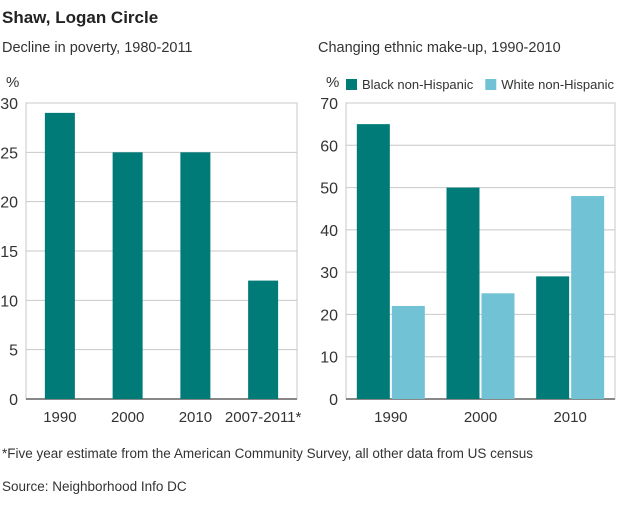 The image size is (624, 514). What do you see at coordinates (80, 17) in the screenshot?
I see `figure-title: Shaw, Logan Circle` at bounding box center [80, 17].